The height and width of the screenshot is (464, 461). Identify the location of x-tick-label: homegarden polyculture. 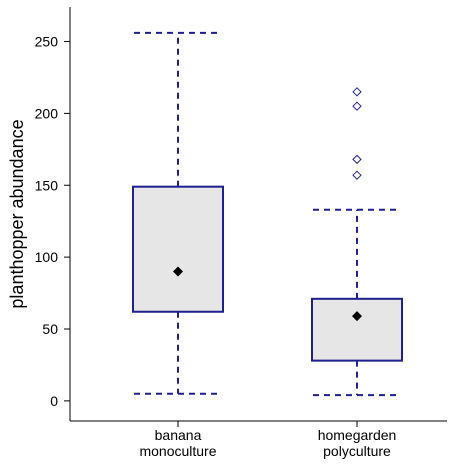
(357, 443).